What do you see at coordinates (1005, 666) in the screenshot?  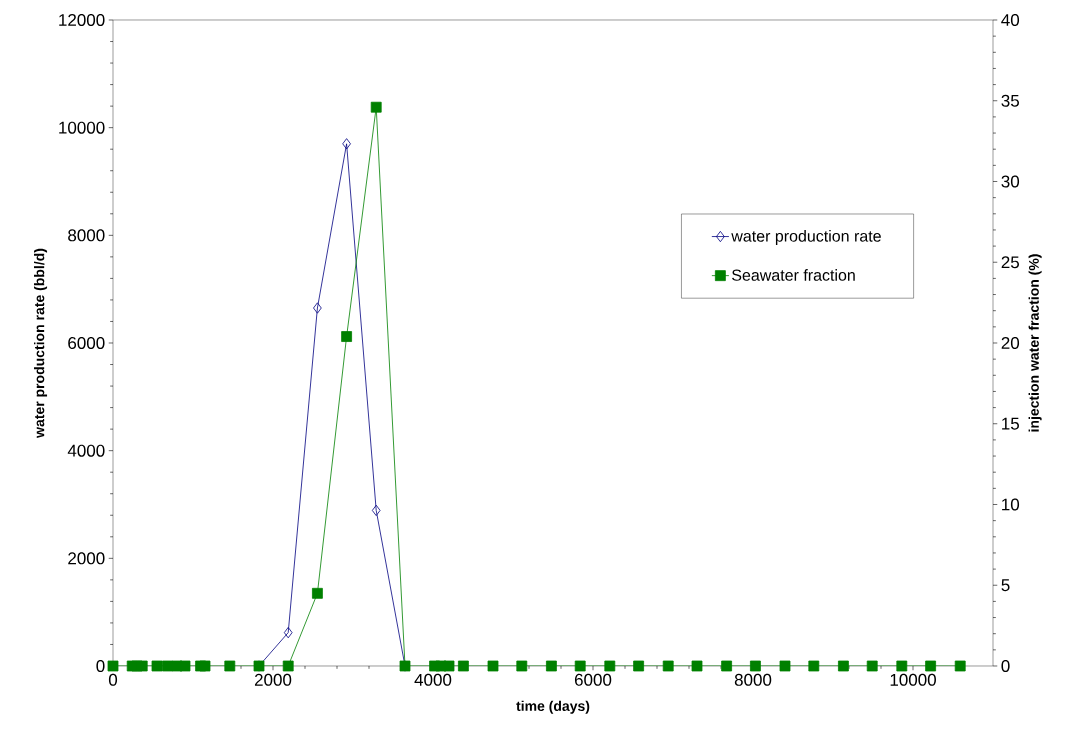 I see `y2-tick-label: 0` at bounding box center [1005, 666].